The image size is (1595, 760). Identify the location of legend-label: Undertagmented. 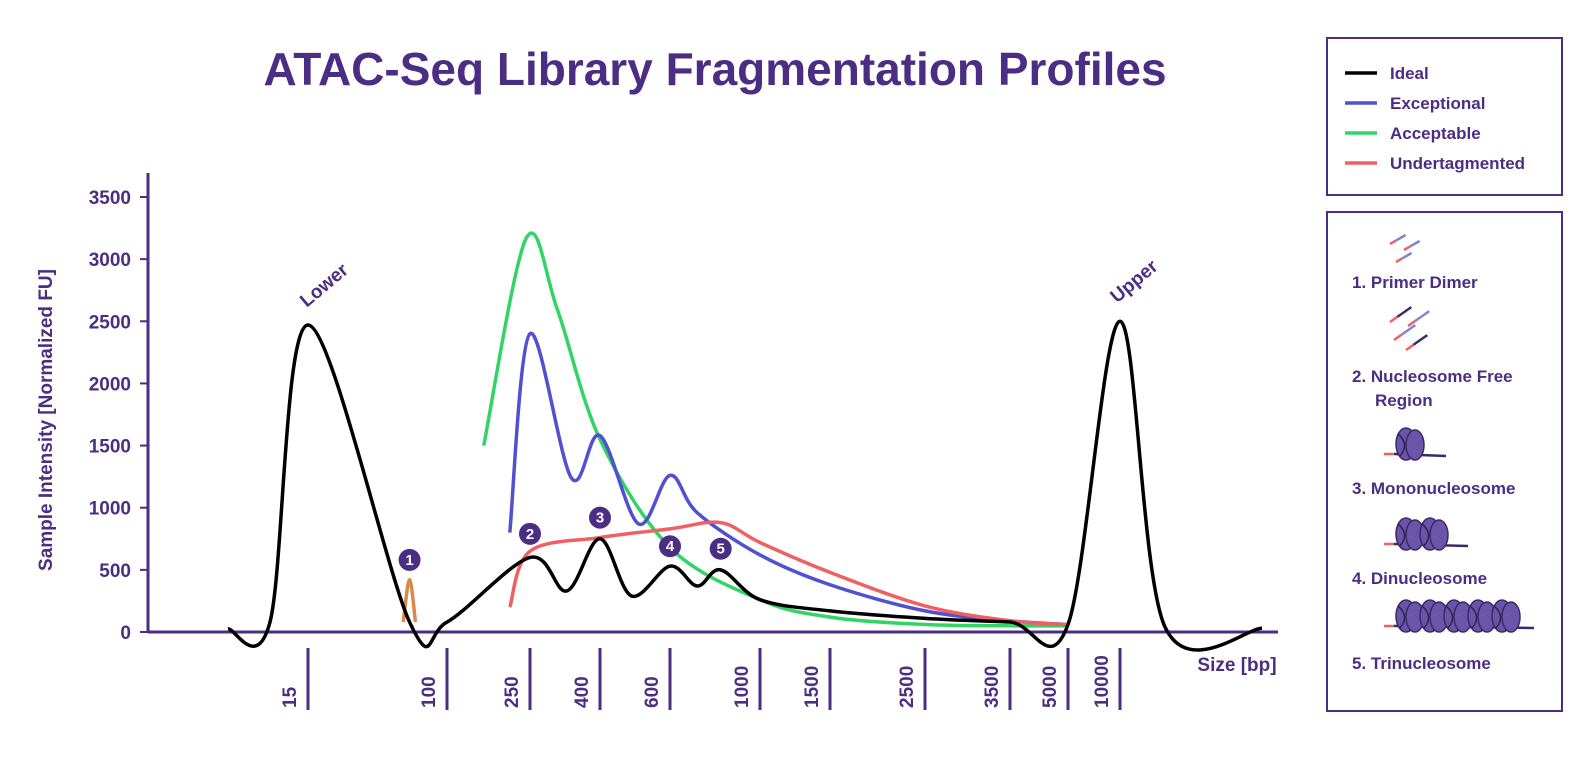
(1457, 163).